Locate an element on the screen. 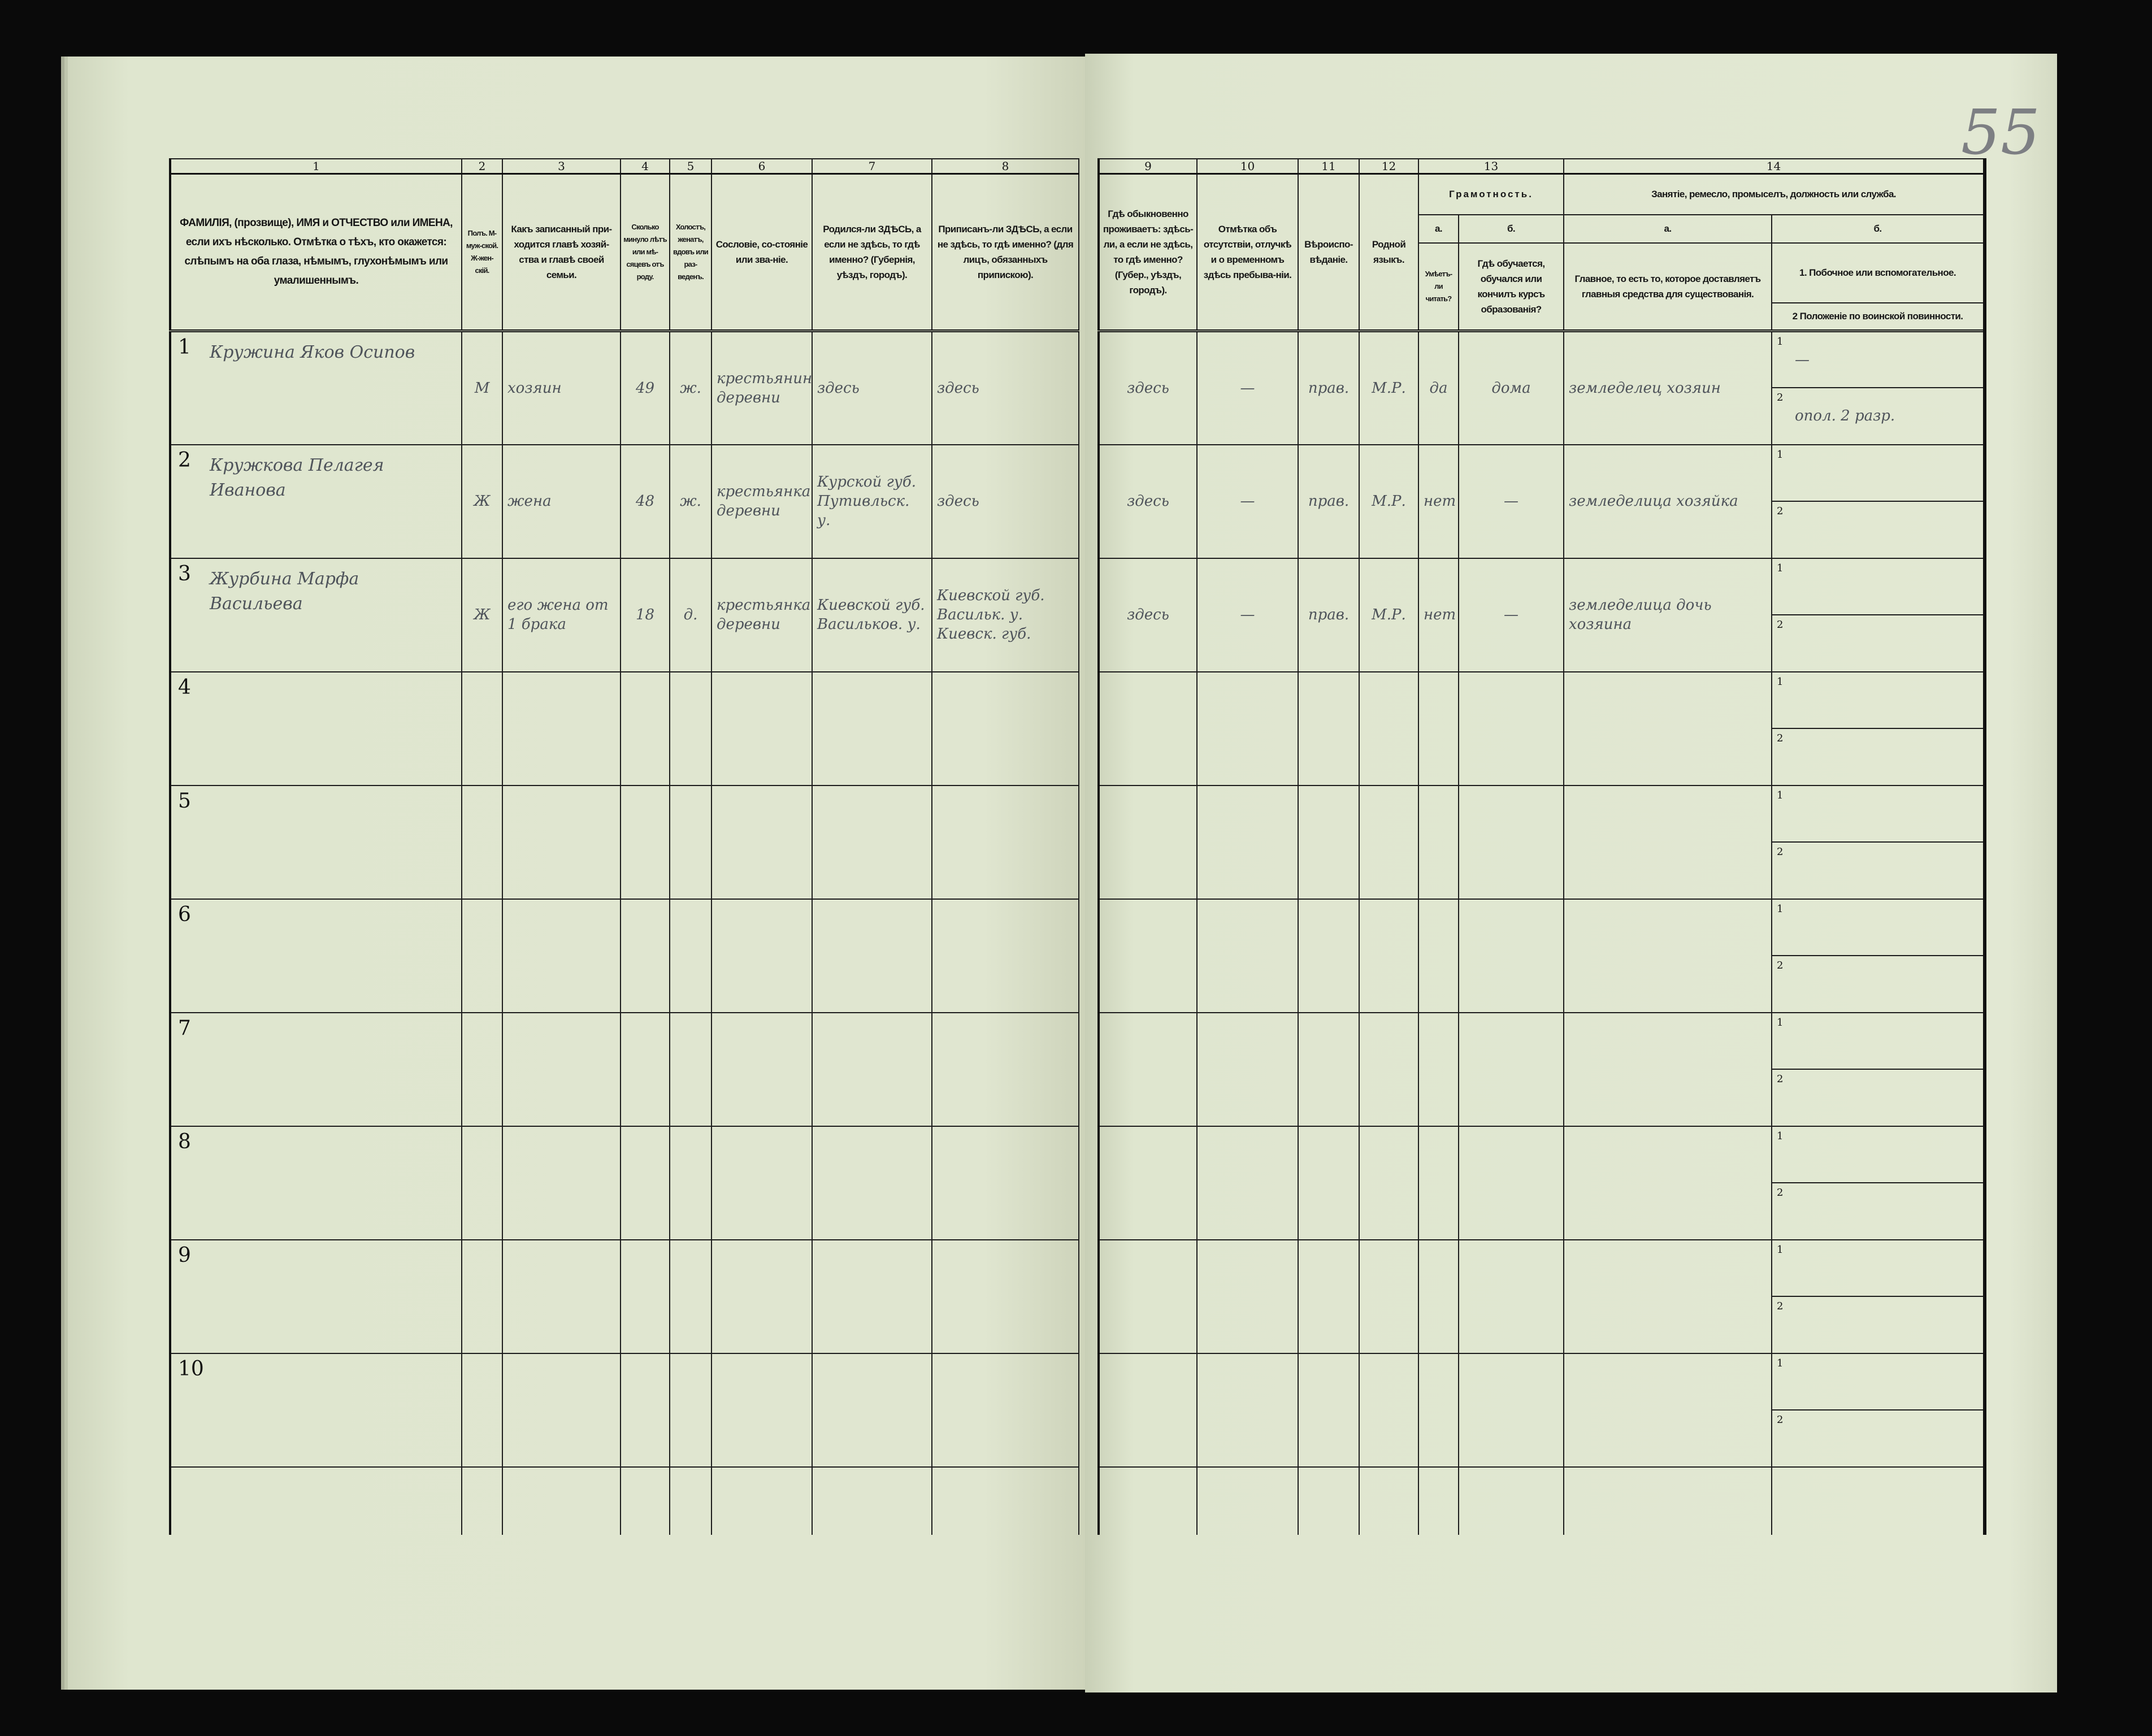 The width and height of the screenshot is (2152, 1736). person-row: 8 is located at coordinates (624, 1182).